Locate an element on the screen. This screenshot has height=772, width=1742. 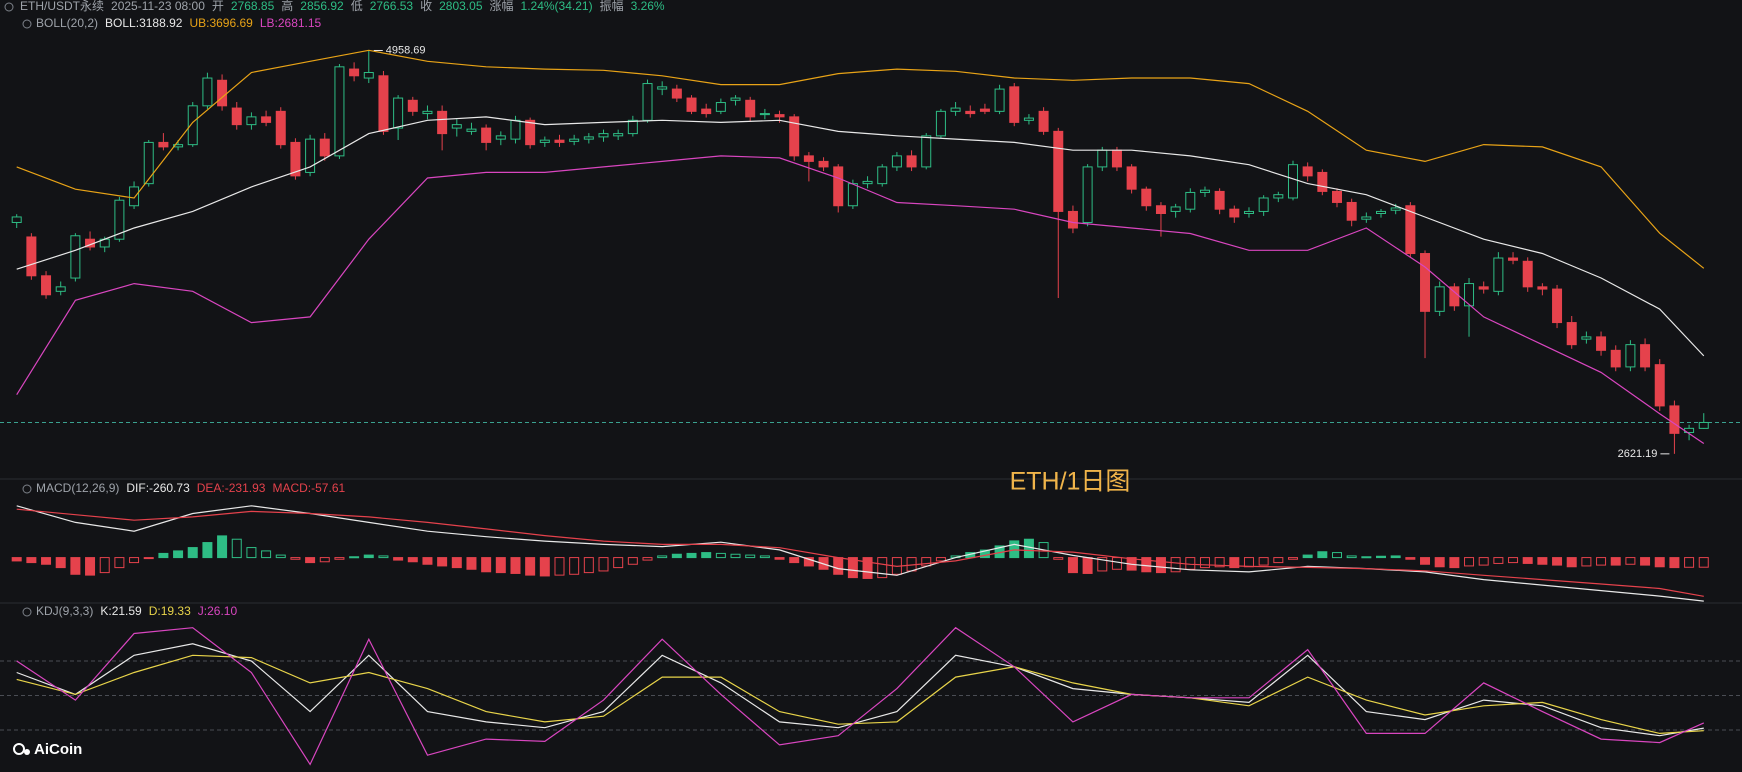
legend-text: 3.26% is located at coordinates (648, 6).